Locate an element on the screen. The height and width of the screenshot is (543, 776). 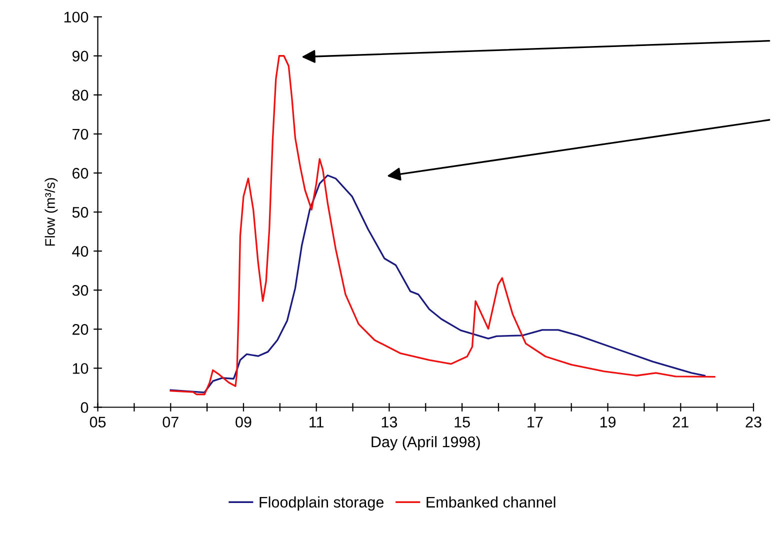
x-tick-label: 17 is located at coordinates (535, 422).